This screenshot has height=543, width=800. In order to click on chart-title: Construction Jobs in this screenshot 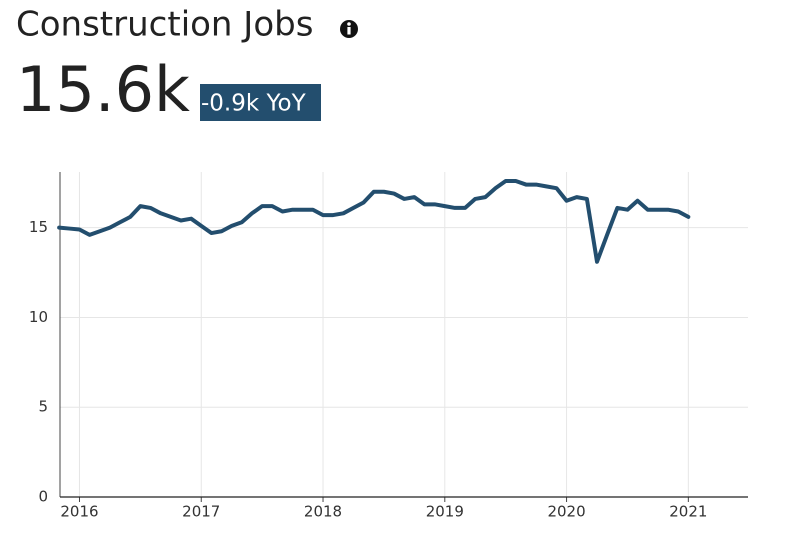, I will do `click(164, 25)`.